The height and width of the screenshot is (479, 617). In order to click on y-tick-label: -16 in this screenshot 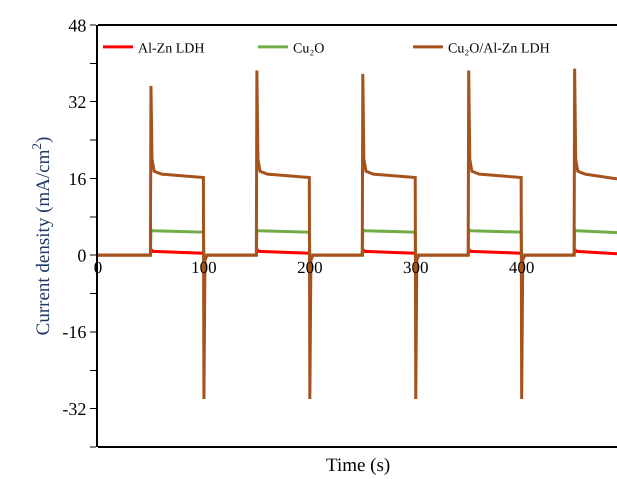, I will do `click(74, 332)`.